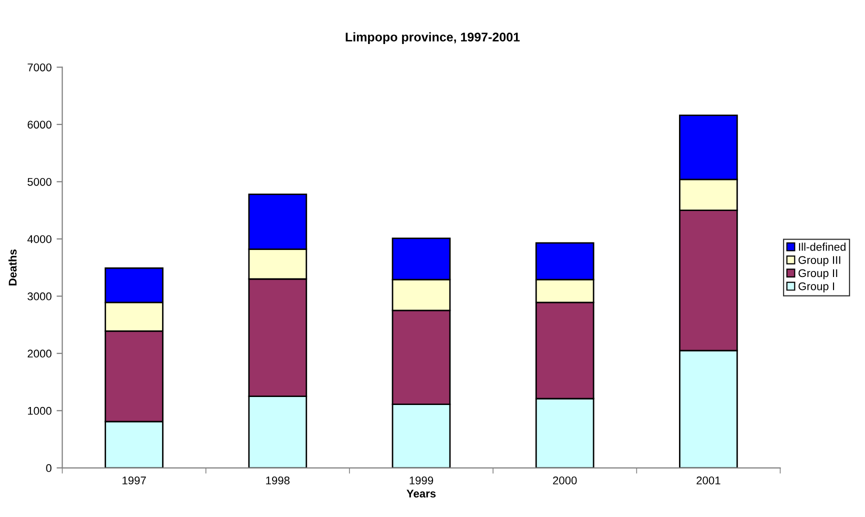 Image resolution: width=865 pixels, height=517 pixels. What do you see at coordinates (40, 124) in the screenshot?
I see `y-tick-label: 6000` at bounding box center [40, 124].